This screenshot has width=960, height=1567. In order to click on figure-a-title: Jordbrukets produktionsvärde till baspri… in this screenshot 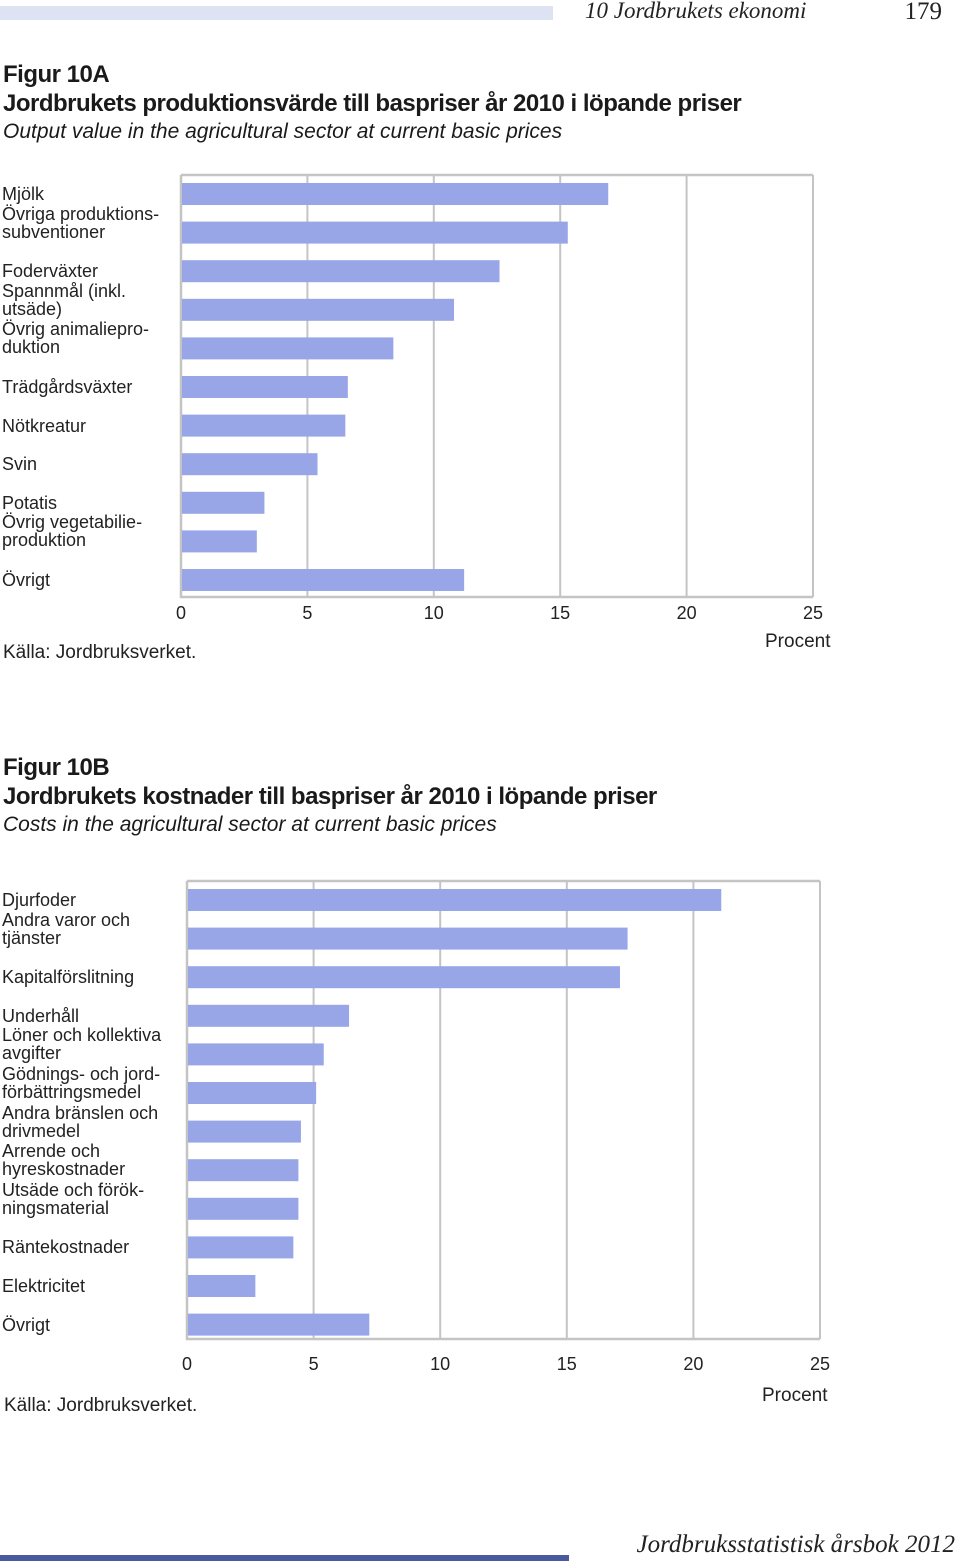, I will do `click(372, 103)`.